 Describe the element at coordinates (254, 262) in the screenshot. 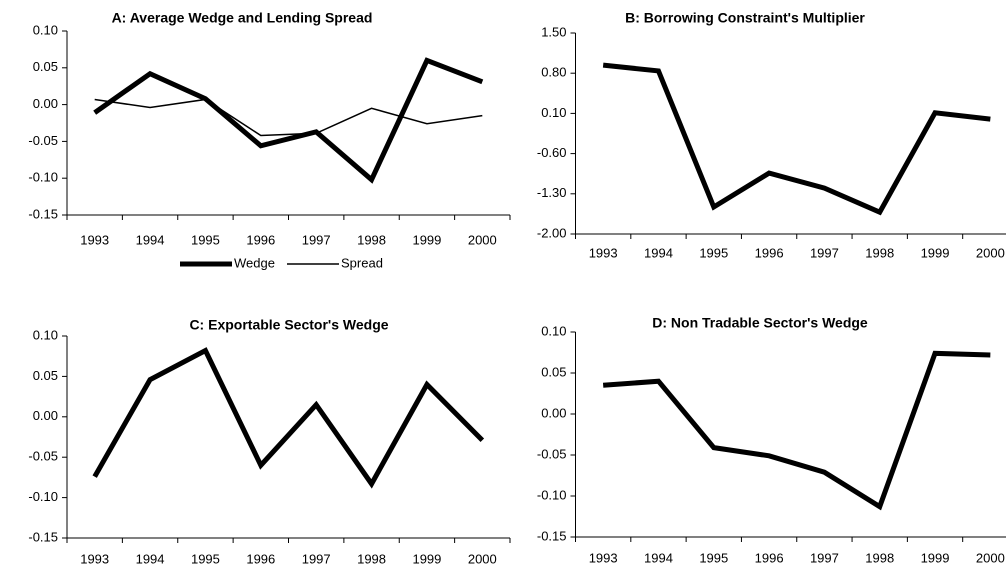

I see `legend-label: Wedge` at that location.